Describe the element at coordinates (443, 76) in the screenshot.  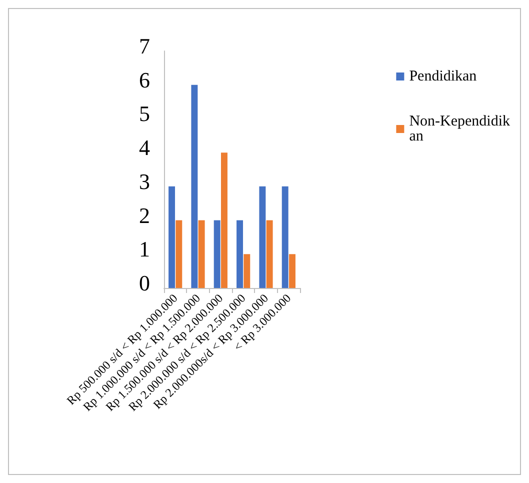
I see `legend-label: Pendidikan` at that location.